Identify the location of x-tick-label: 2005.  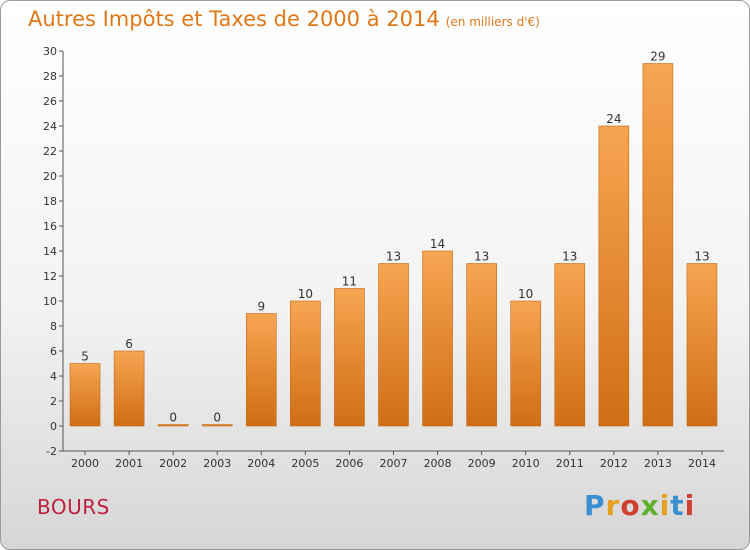
(305, 463).